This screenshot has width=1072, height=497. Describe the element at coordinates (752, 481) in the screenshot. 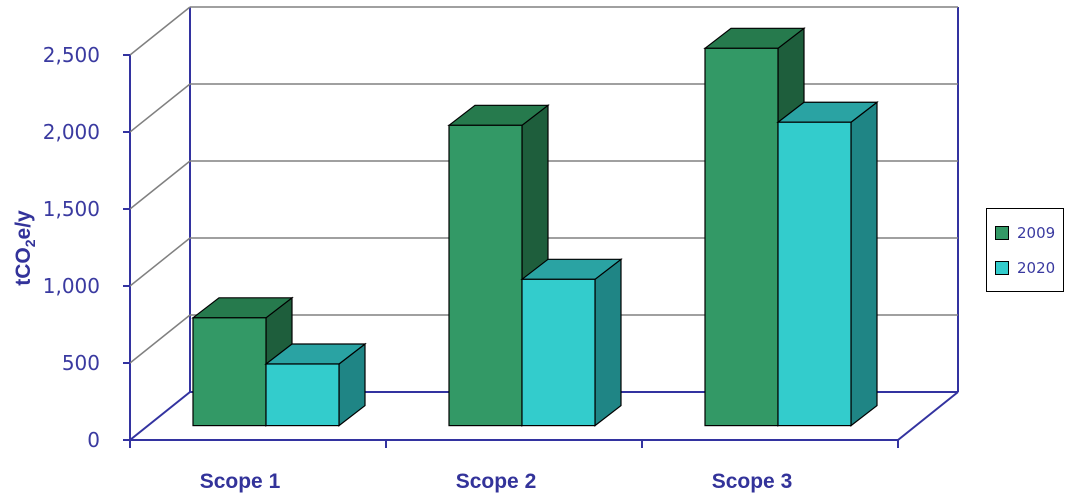

I see `x-category-label: Scope 3` at that location.